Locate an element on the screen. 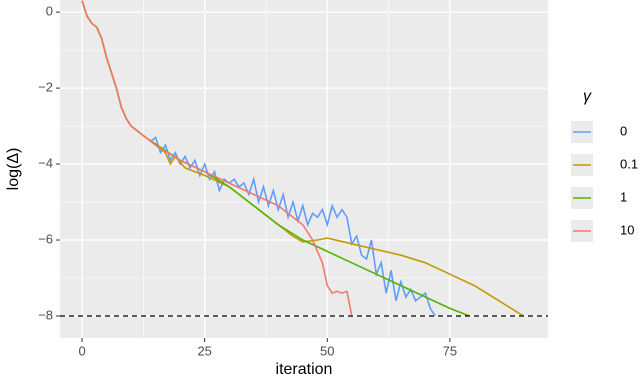  y-tick-label: −4 is located at coordinates (45, 163).